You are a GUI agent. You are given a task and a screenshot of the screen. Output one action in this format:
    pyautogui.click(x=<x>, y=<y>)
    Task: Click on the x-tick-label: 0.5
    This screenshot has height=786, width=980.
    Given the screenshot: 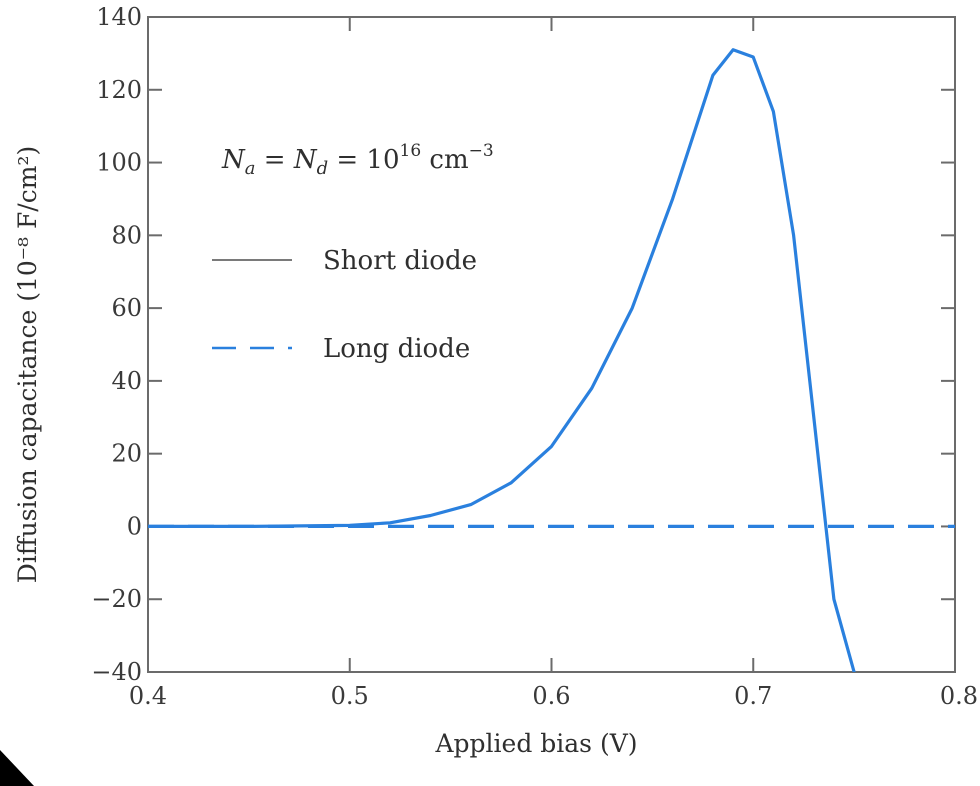 What is the action you would take?
    pyautogui.click(x=350, y=696)
    